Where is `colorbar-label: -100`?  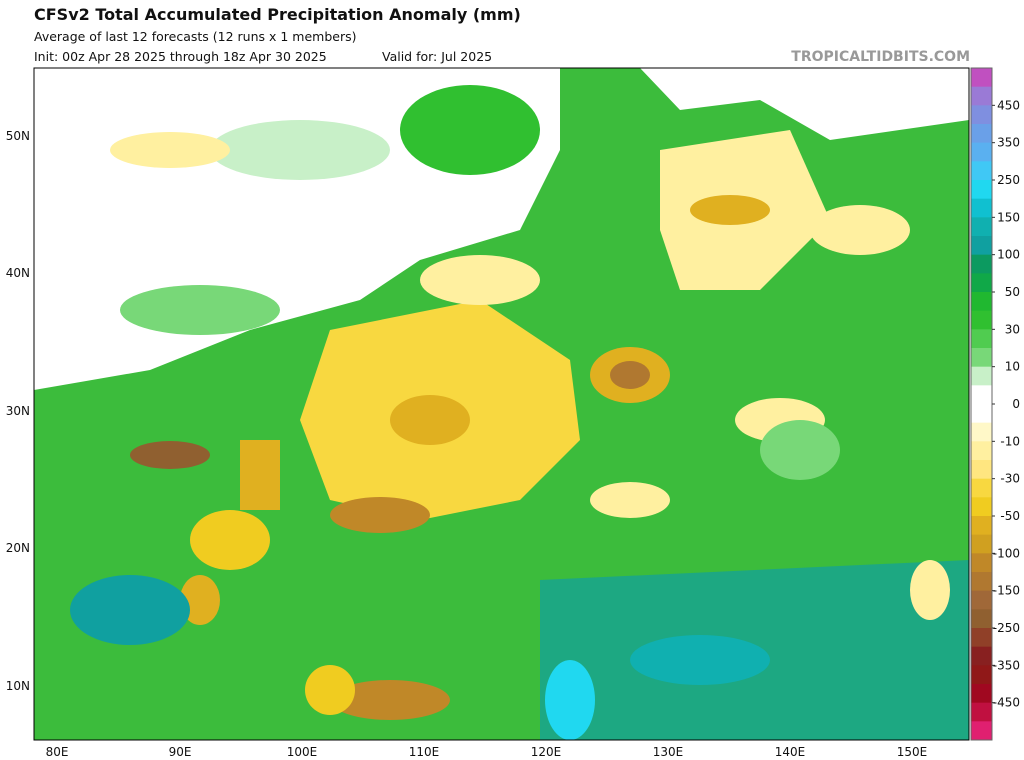 colorbar-label: -100 is located at coordinates (1006, 553).